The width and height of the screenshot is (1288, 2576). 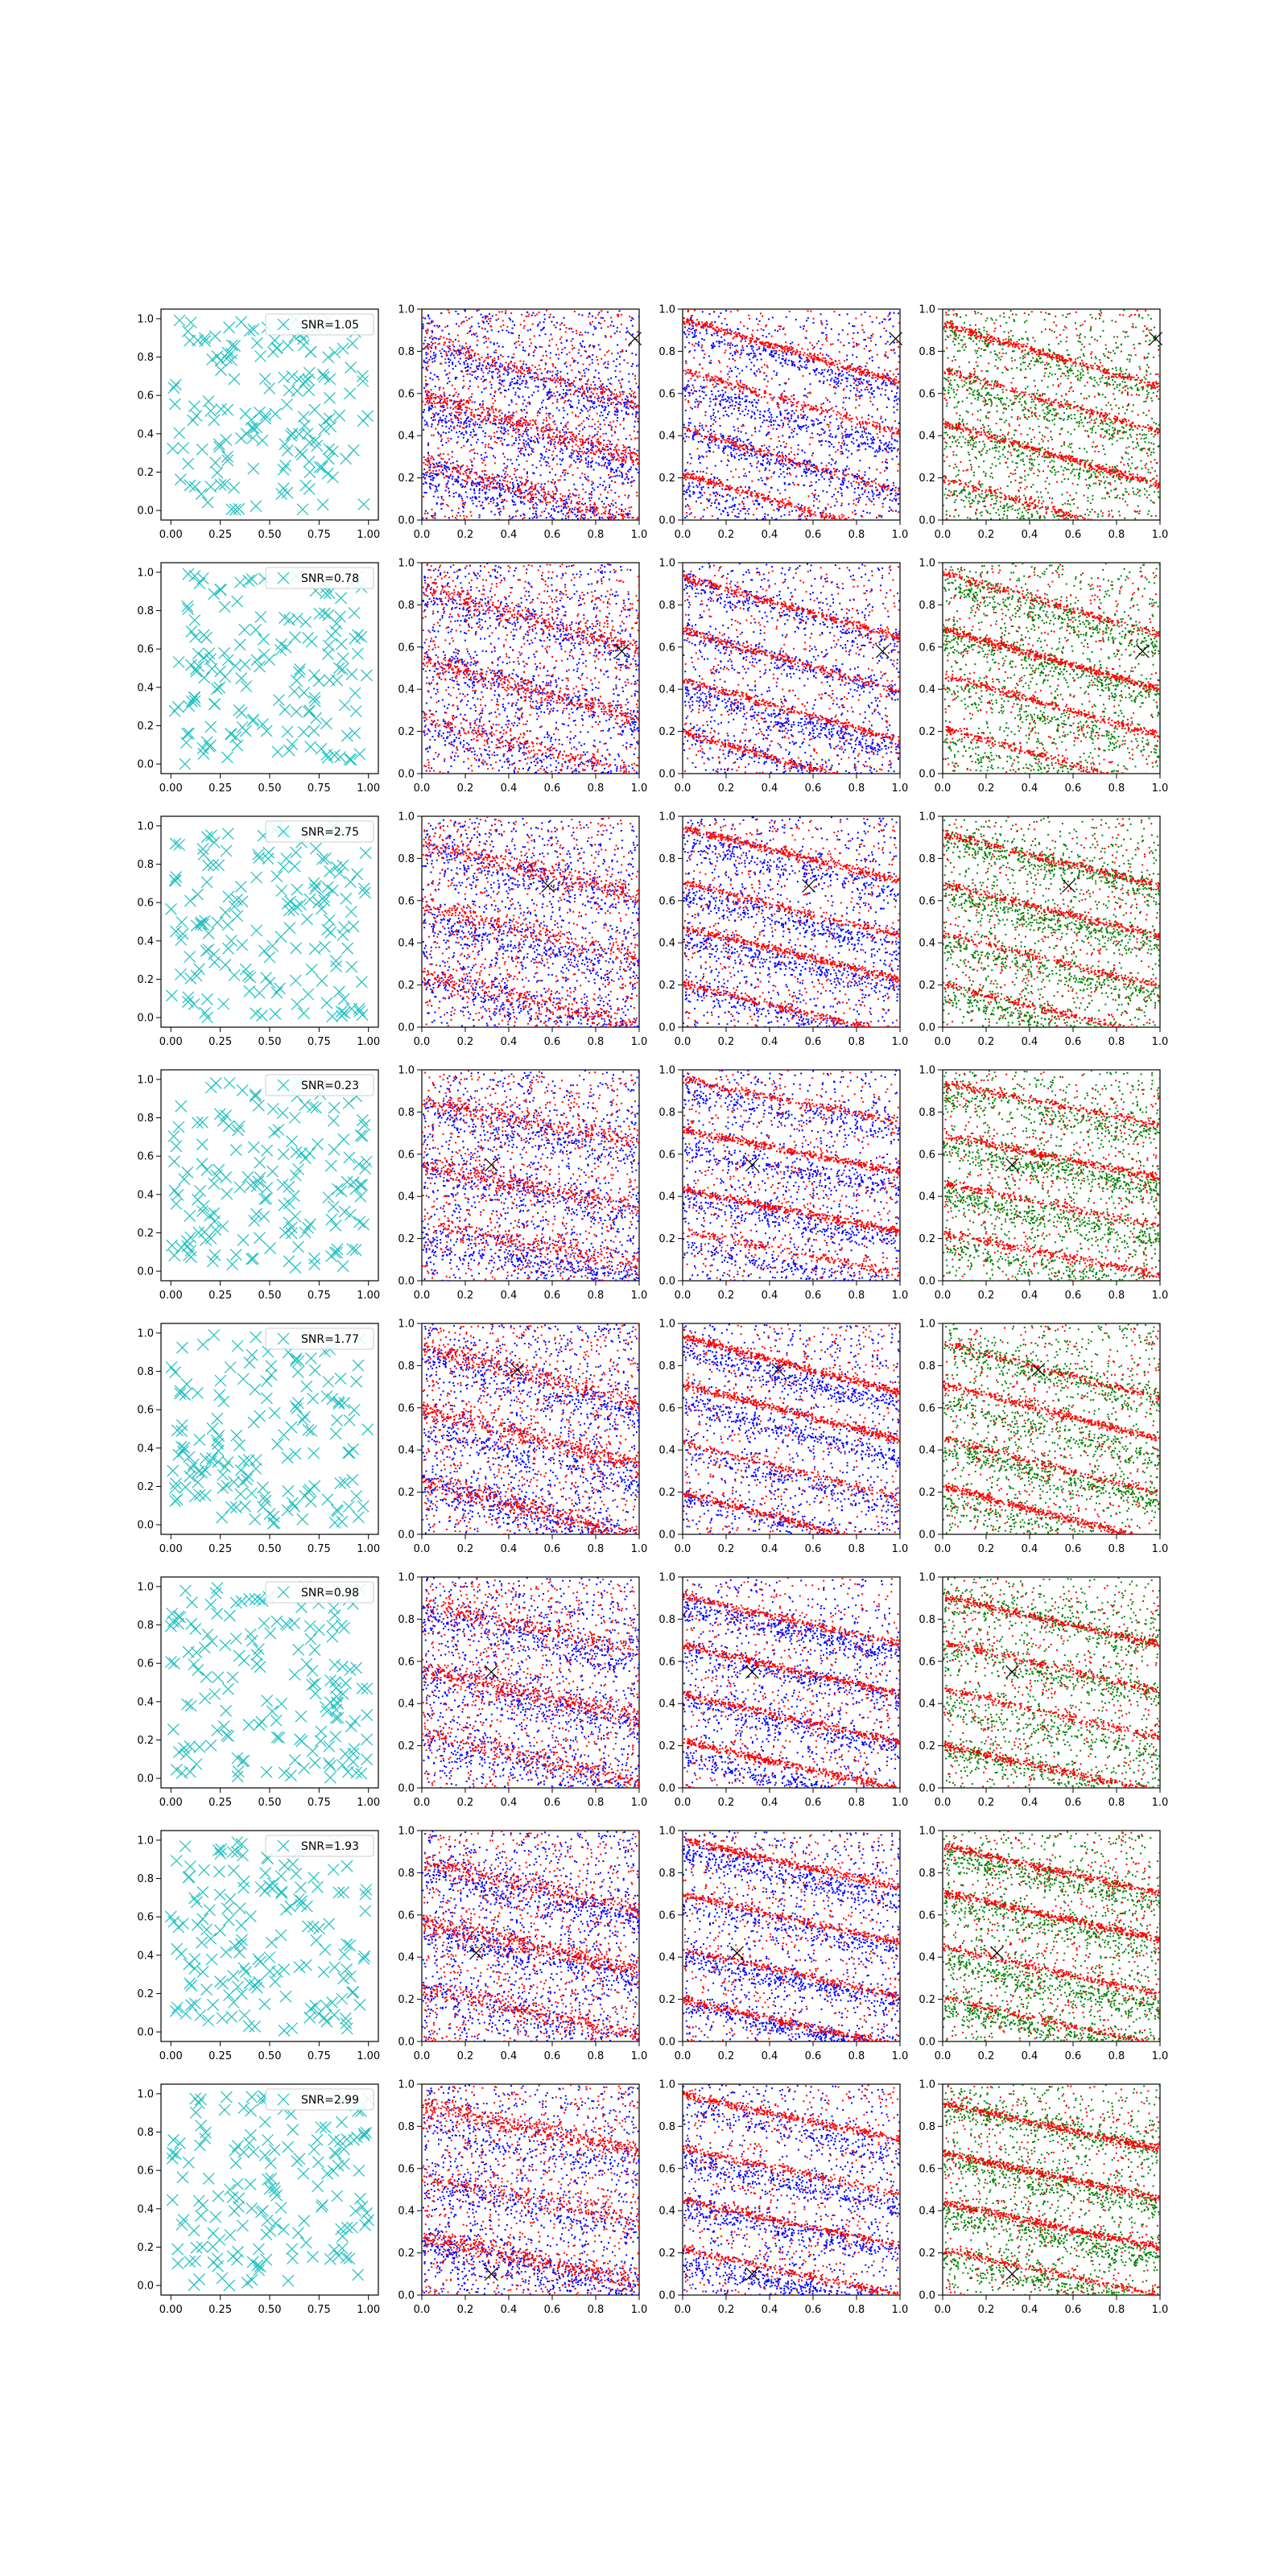 What do you see at coordinates (368, 1042) in the screenshot?
I see `x-tick-label: 1.00` at bounding box center [368, 1042].